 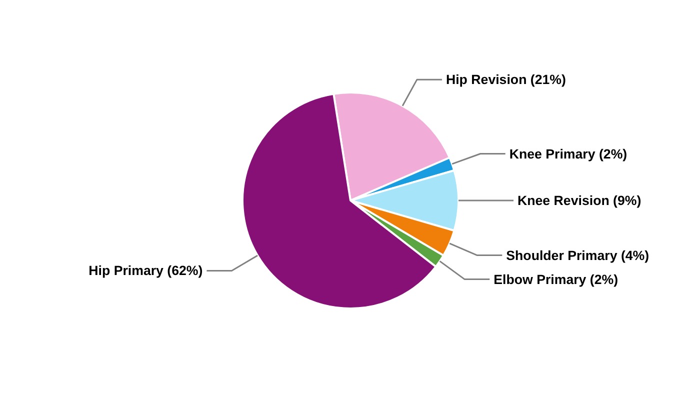 What do you see at coordinates (578, 255) in the screenshot?
I see `slice-label: Shoulder Primary (4%)` at bounding box center [578, 255].